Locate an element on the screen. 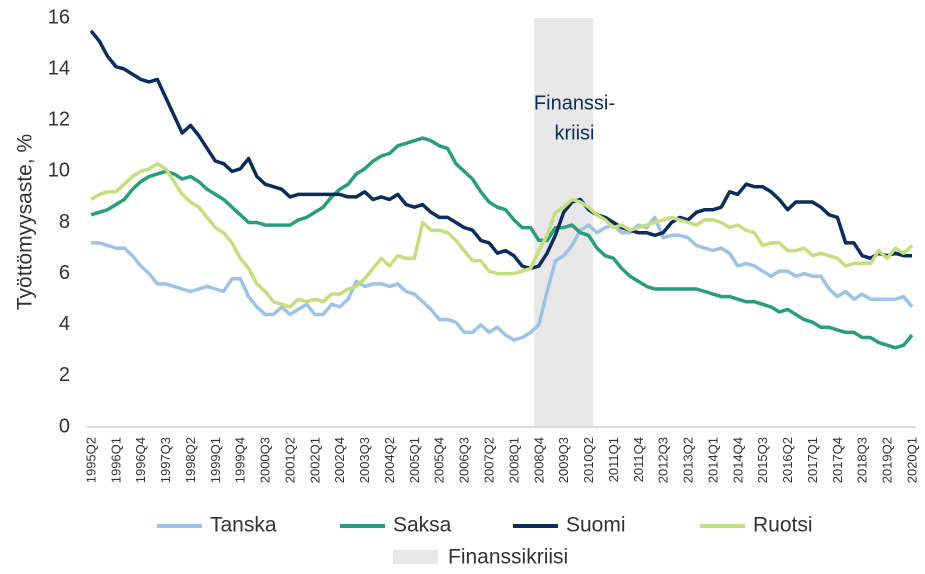 Image resolution: width=925 pixels, height=574 pixels. legend-swatch is located at coordinates (415, 557).